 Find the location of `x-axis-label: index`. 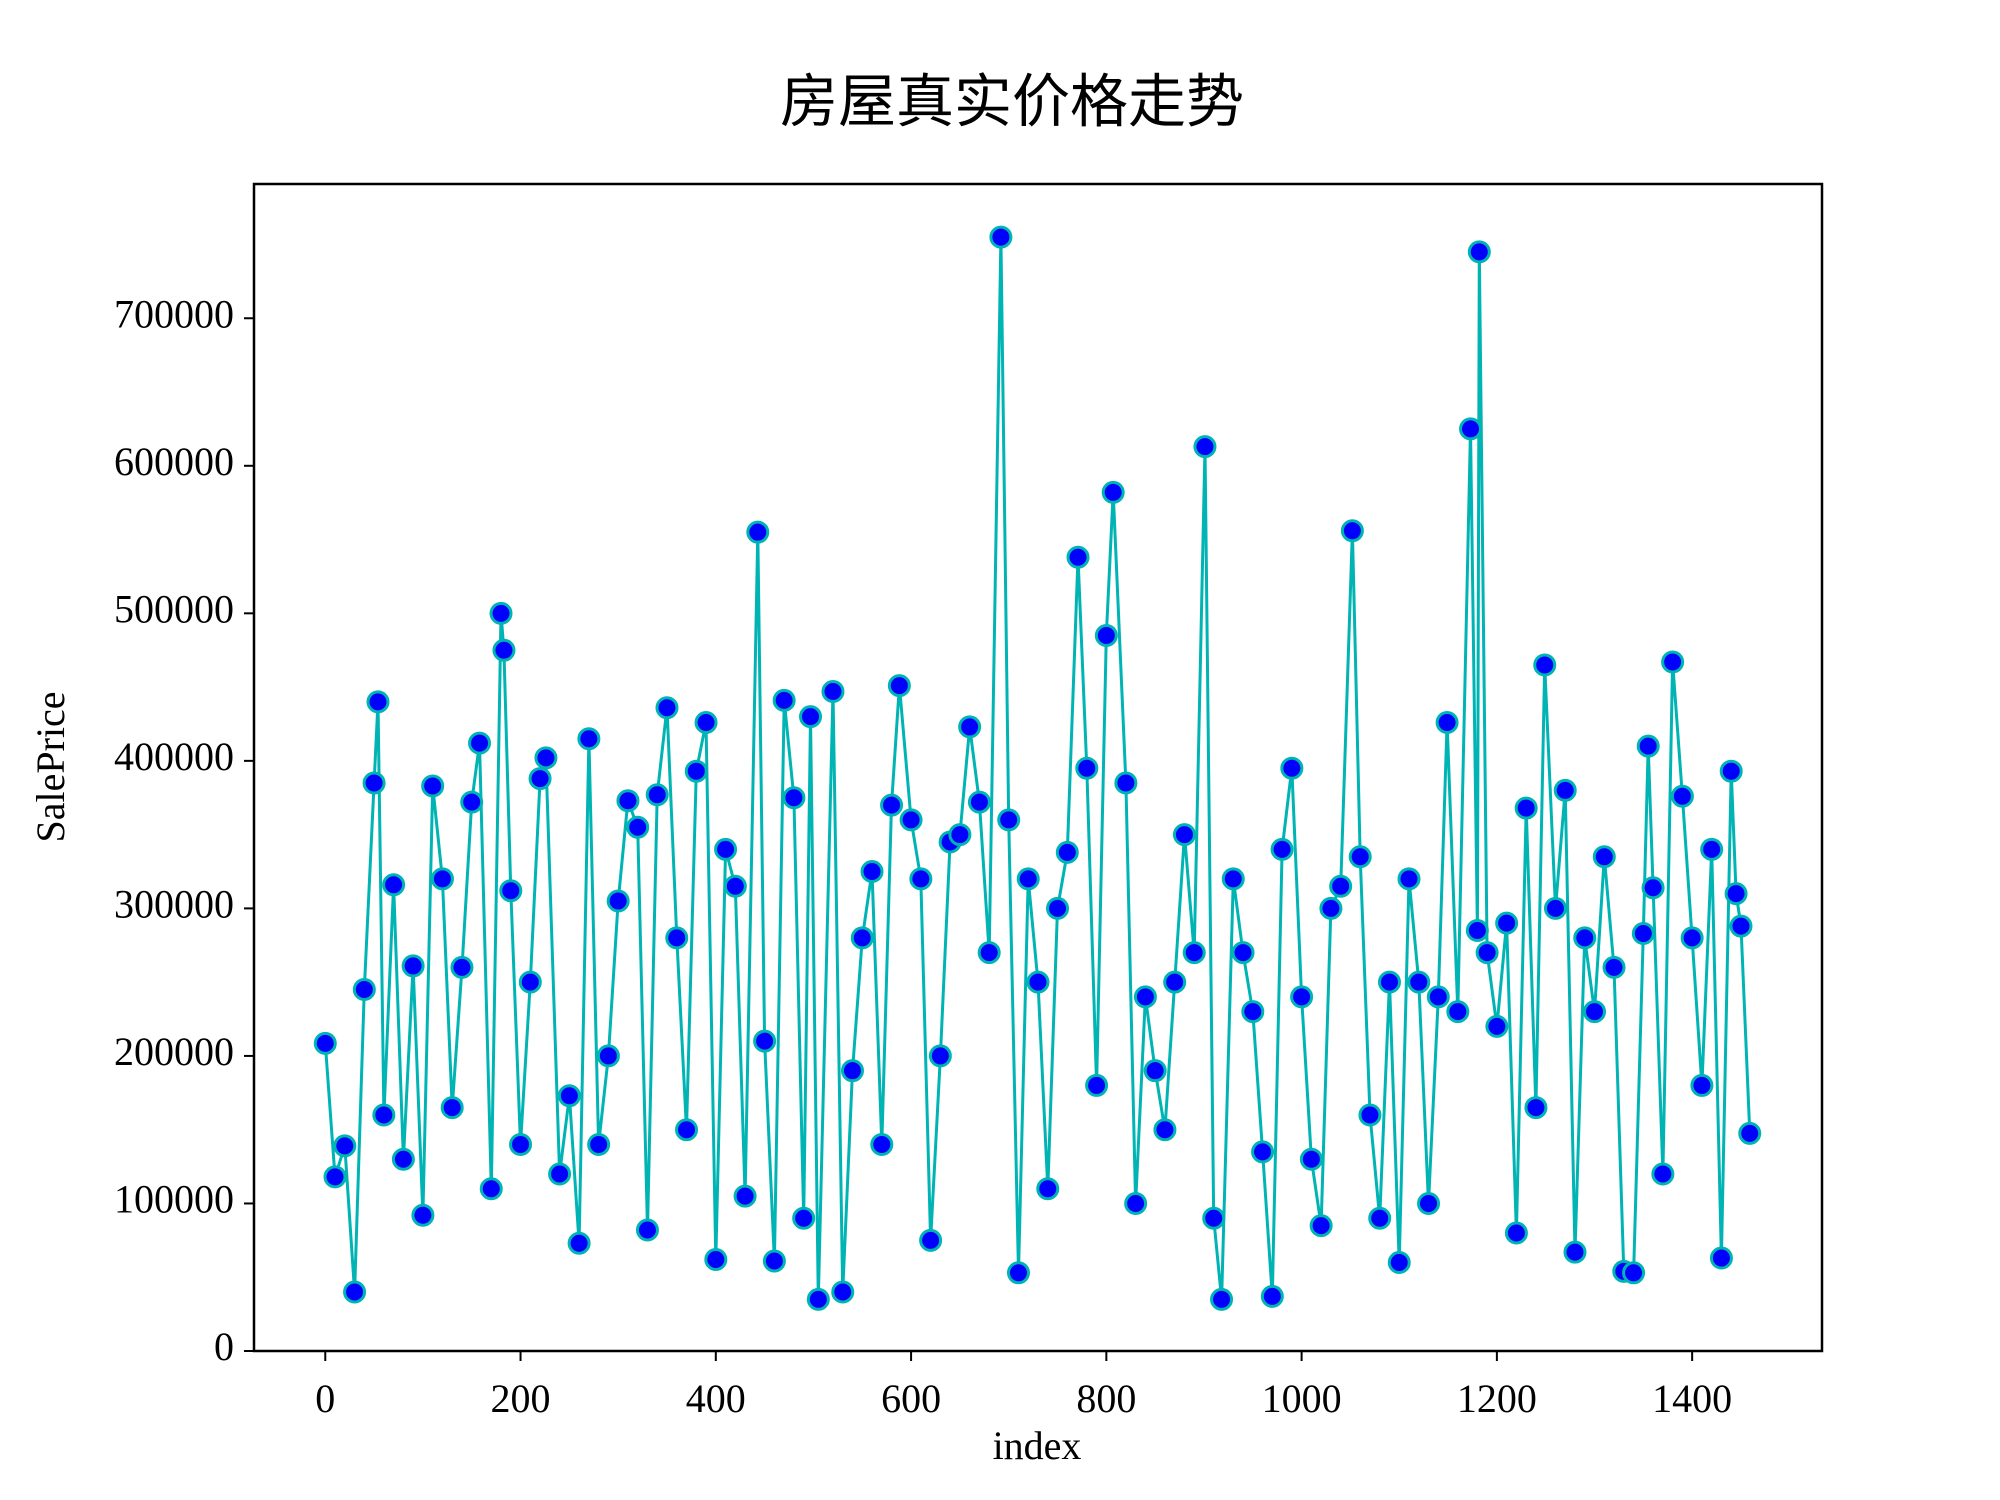

x-axis-label: index is located at coordinates (1037, 1445).